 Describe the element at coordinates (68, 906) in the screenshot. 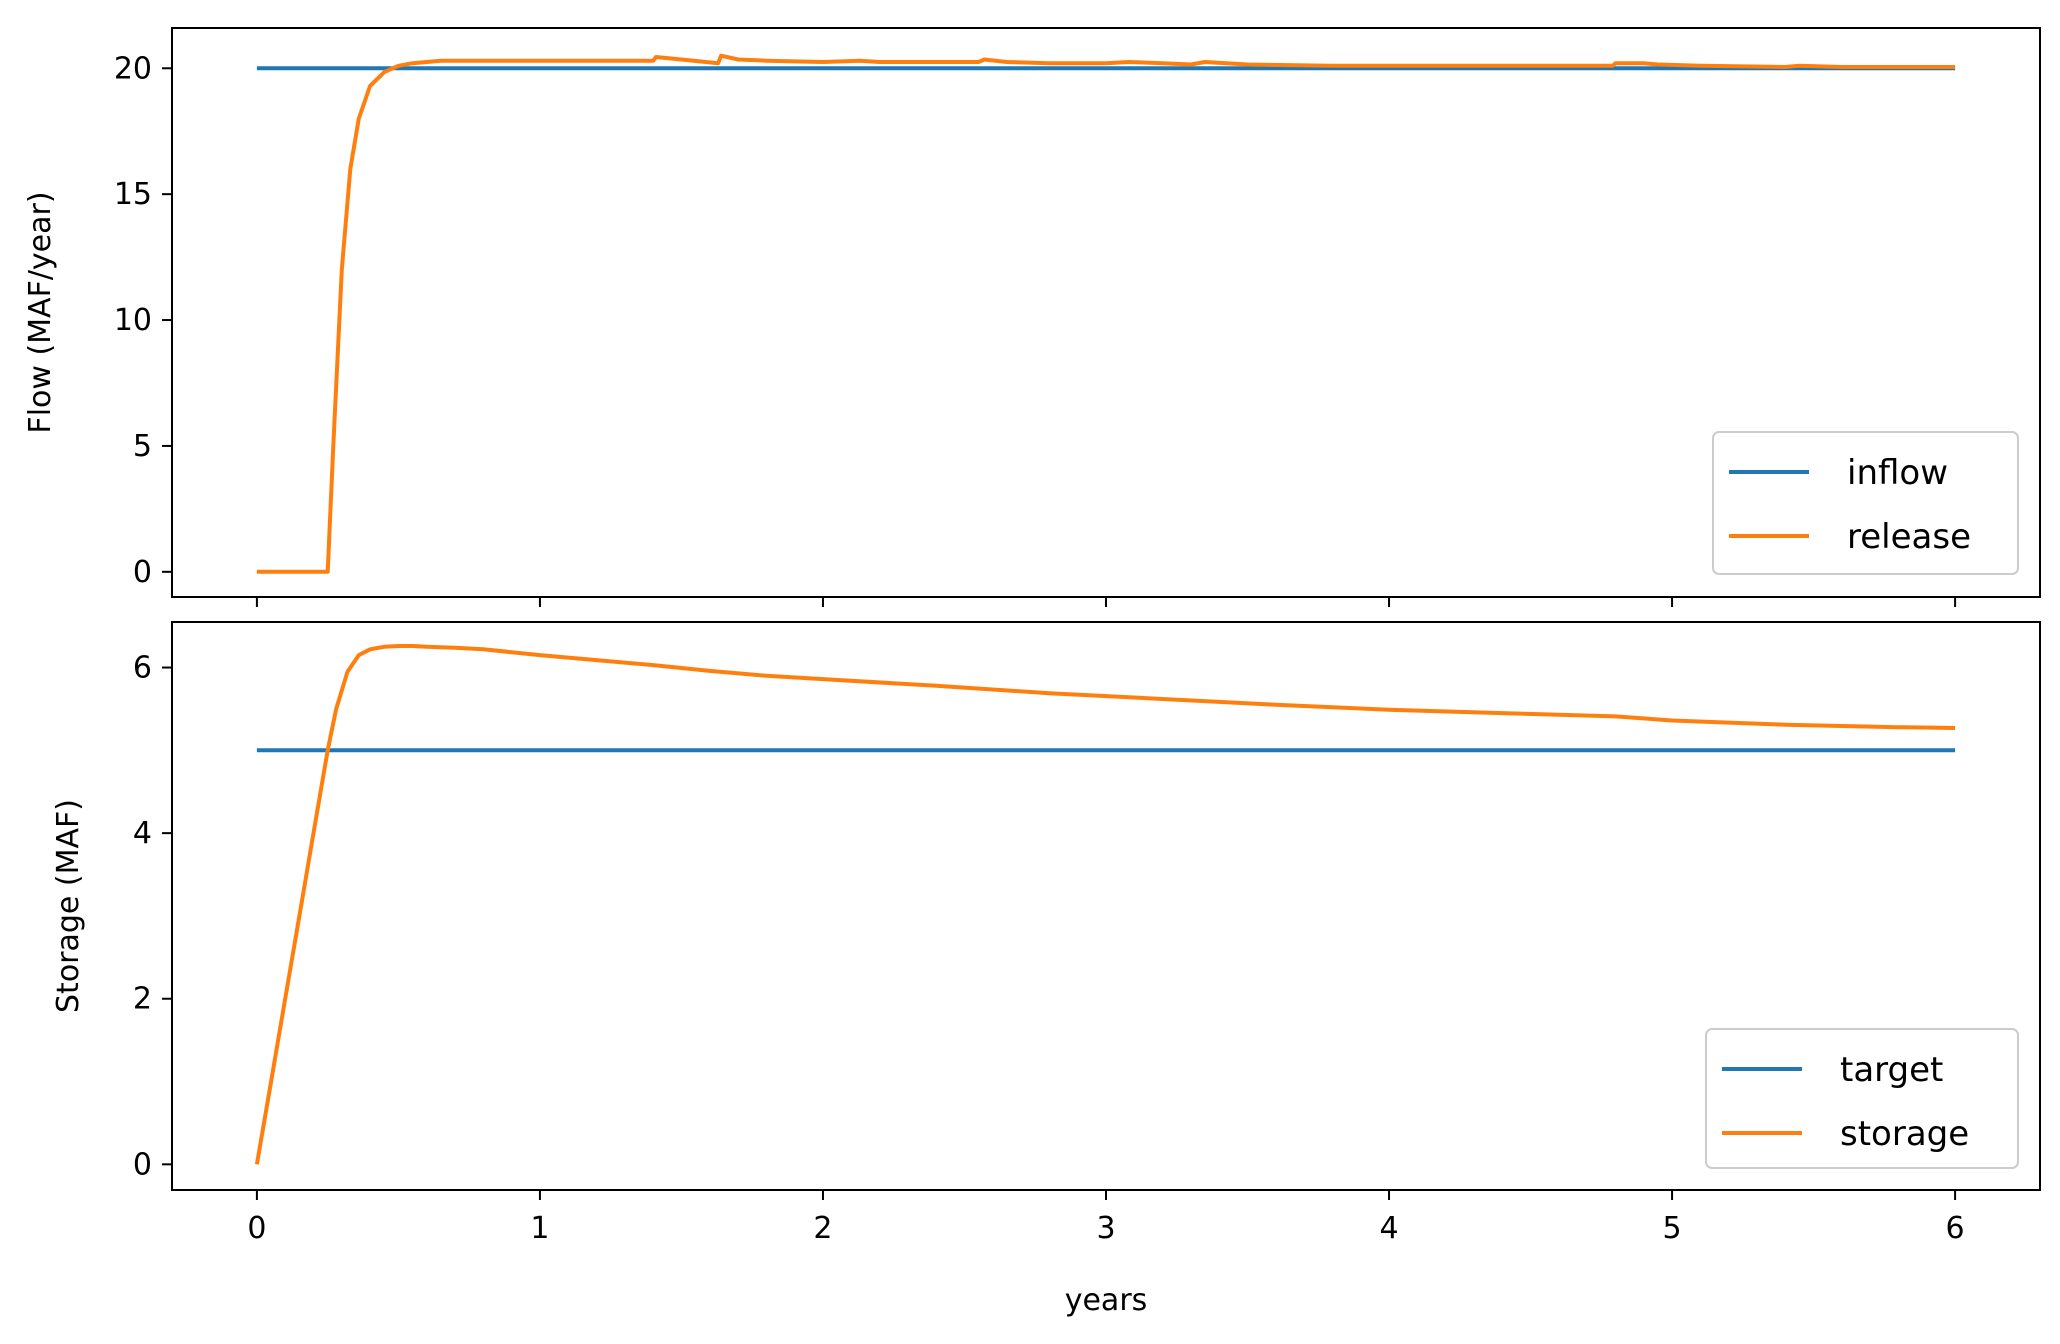

I see `storage-y-axis-label: Storage (MAF)` at that location.